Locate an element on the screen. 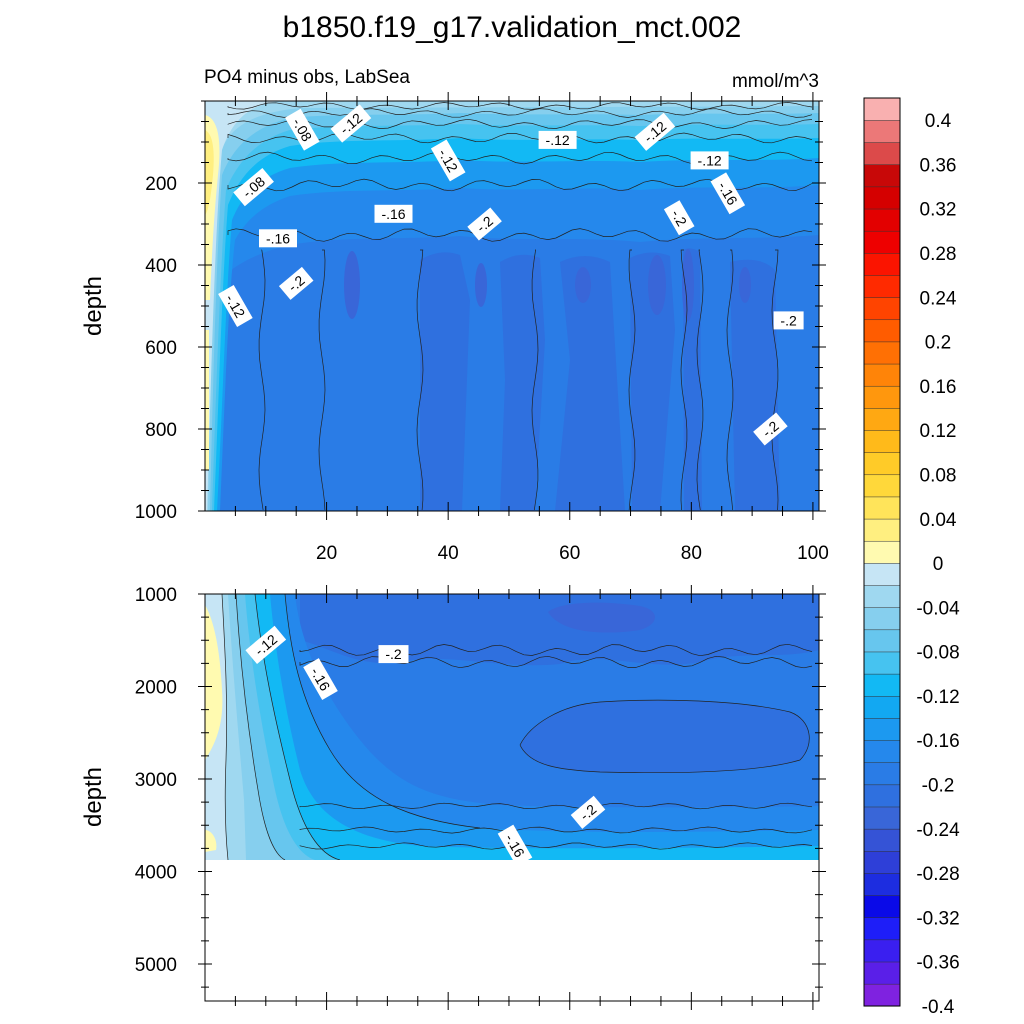 This screenshot has width=1024, height=1024. upper-min-blob-d is located at coordinates (657, 285).